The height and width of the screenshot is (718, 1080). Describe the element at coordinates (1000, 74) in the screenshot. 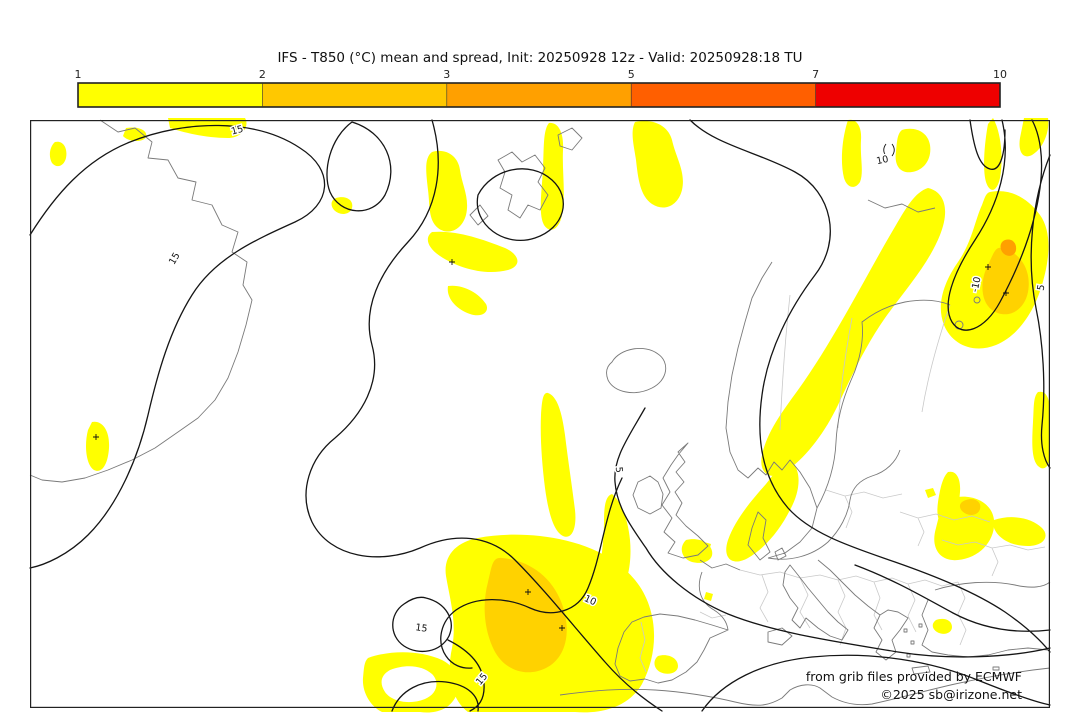

I see `colorbar-tick: 10` at that location.